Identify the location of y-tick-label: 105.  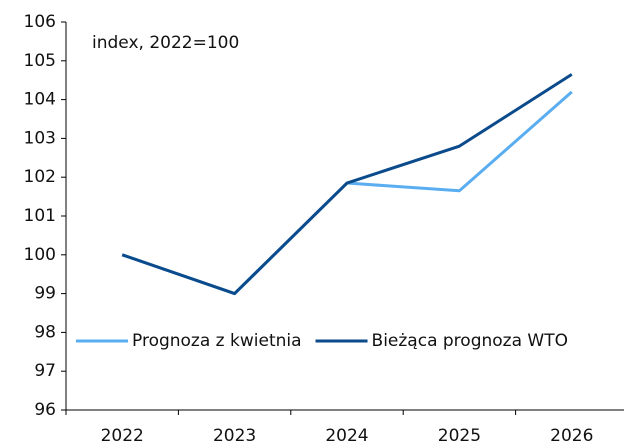
(40, 61).